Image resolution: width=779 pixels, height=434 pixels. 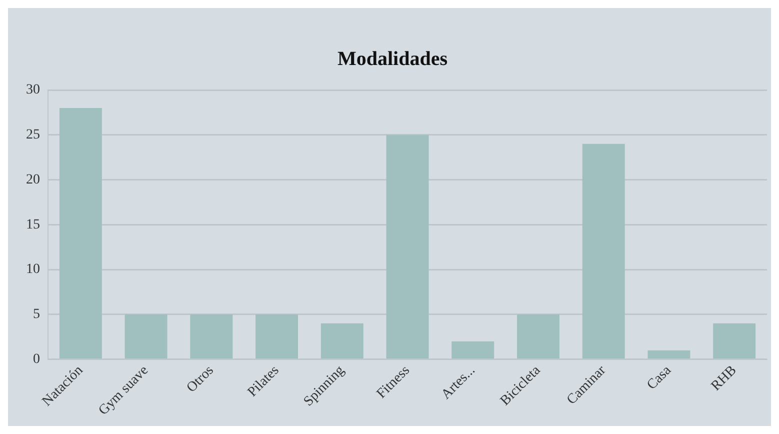 I want to click on y-tick-label: 20, so click(x=33, y=180).